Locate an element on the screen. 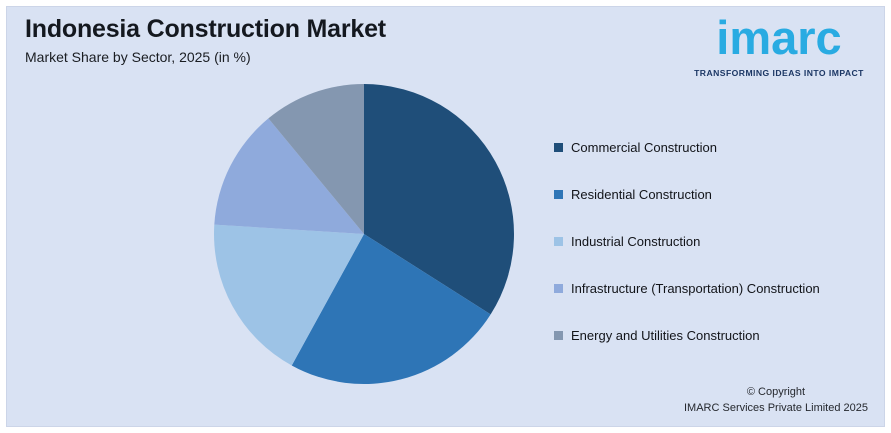  legend-item: Residential Construction is located at coordinates (687, 194).